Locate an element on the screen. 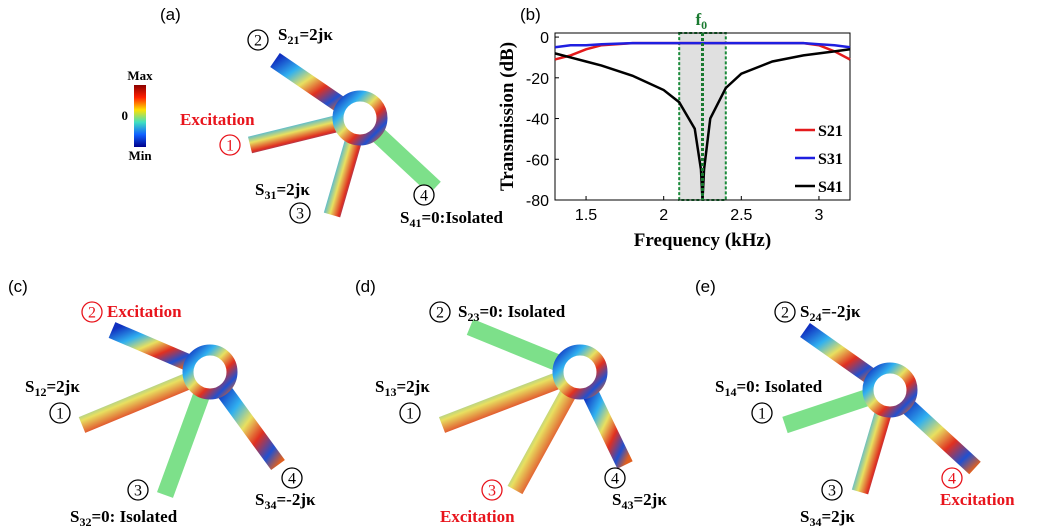 The width and height of the screenshot is (1038, 530). colorbar-label: Min is located at coordinates (140, 155).